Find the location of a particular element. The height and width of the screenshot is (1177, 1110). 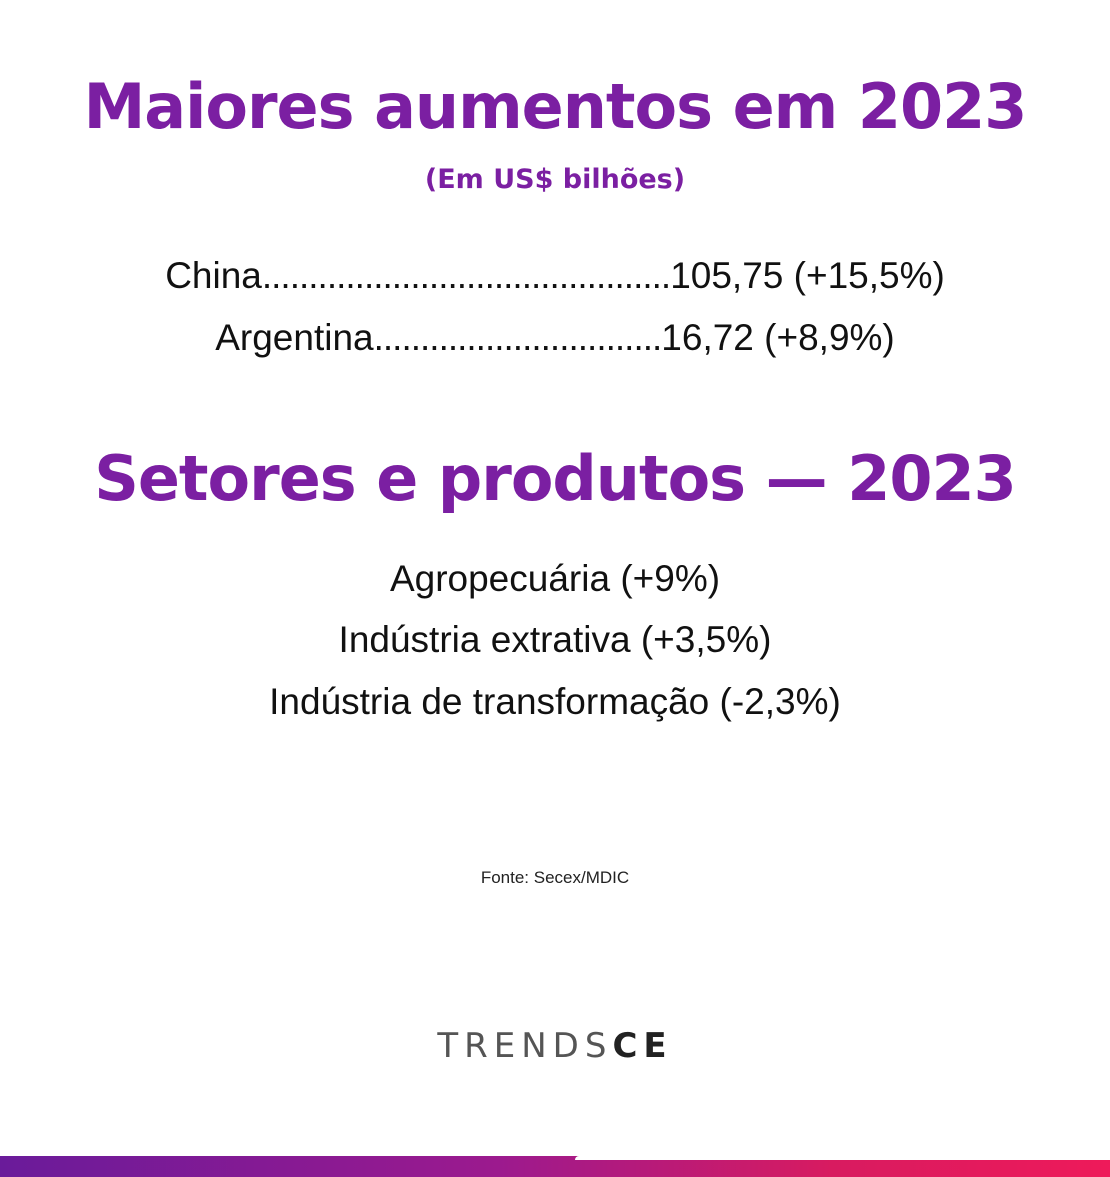

section-subtitle-unit: (Em US$ bilhões) is located at coordinates (555, 179).